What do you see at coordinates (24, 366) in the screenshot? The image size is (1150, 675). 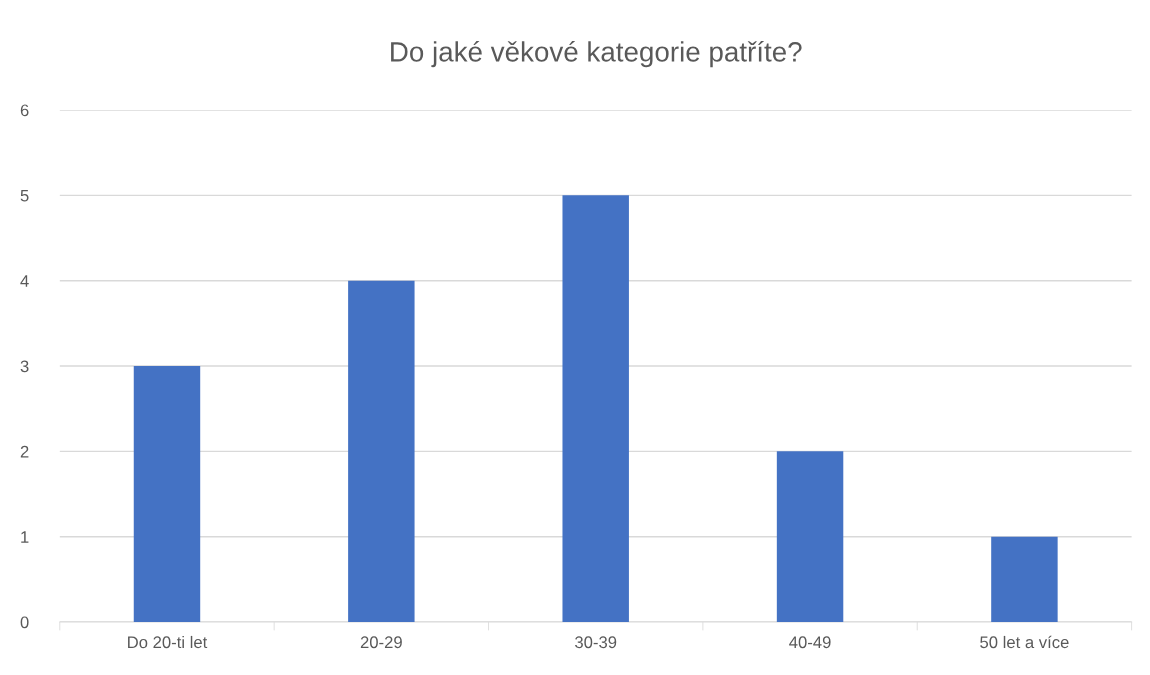 I see `y-tick-label: 3` at bounding box center [24, 366].